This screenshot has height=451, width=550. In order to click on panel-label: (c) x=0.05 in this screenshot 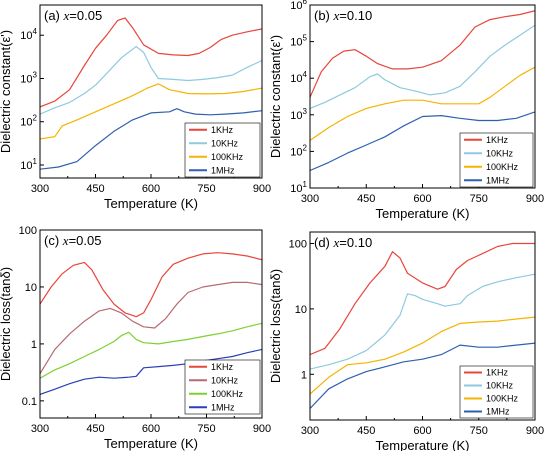, I will do `click(72, 240)`.